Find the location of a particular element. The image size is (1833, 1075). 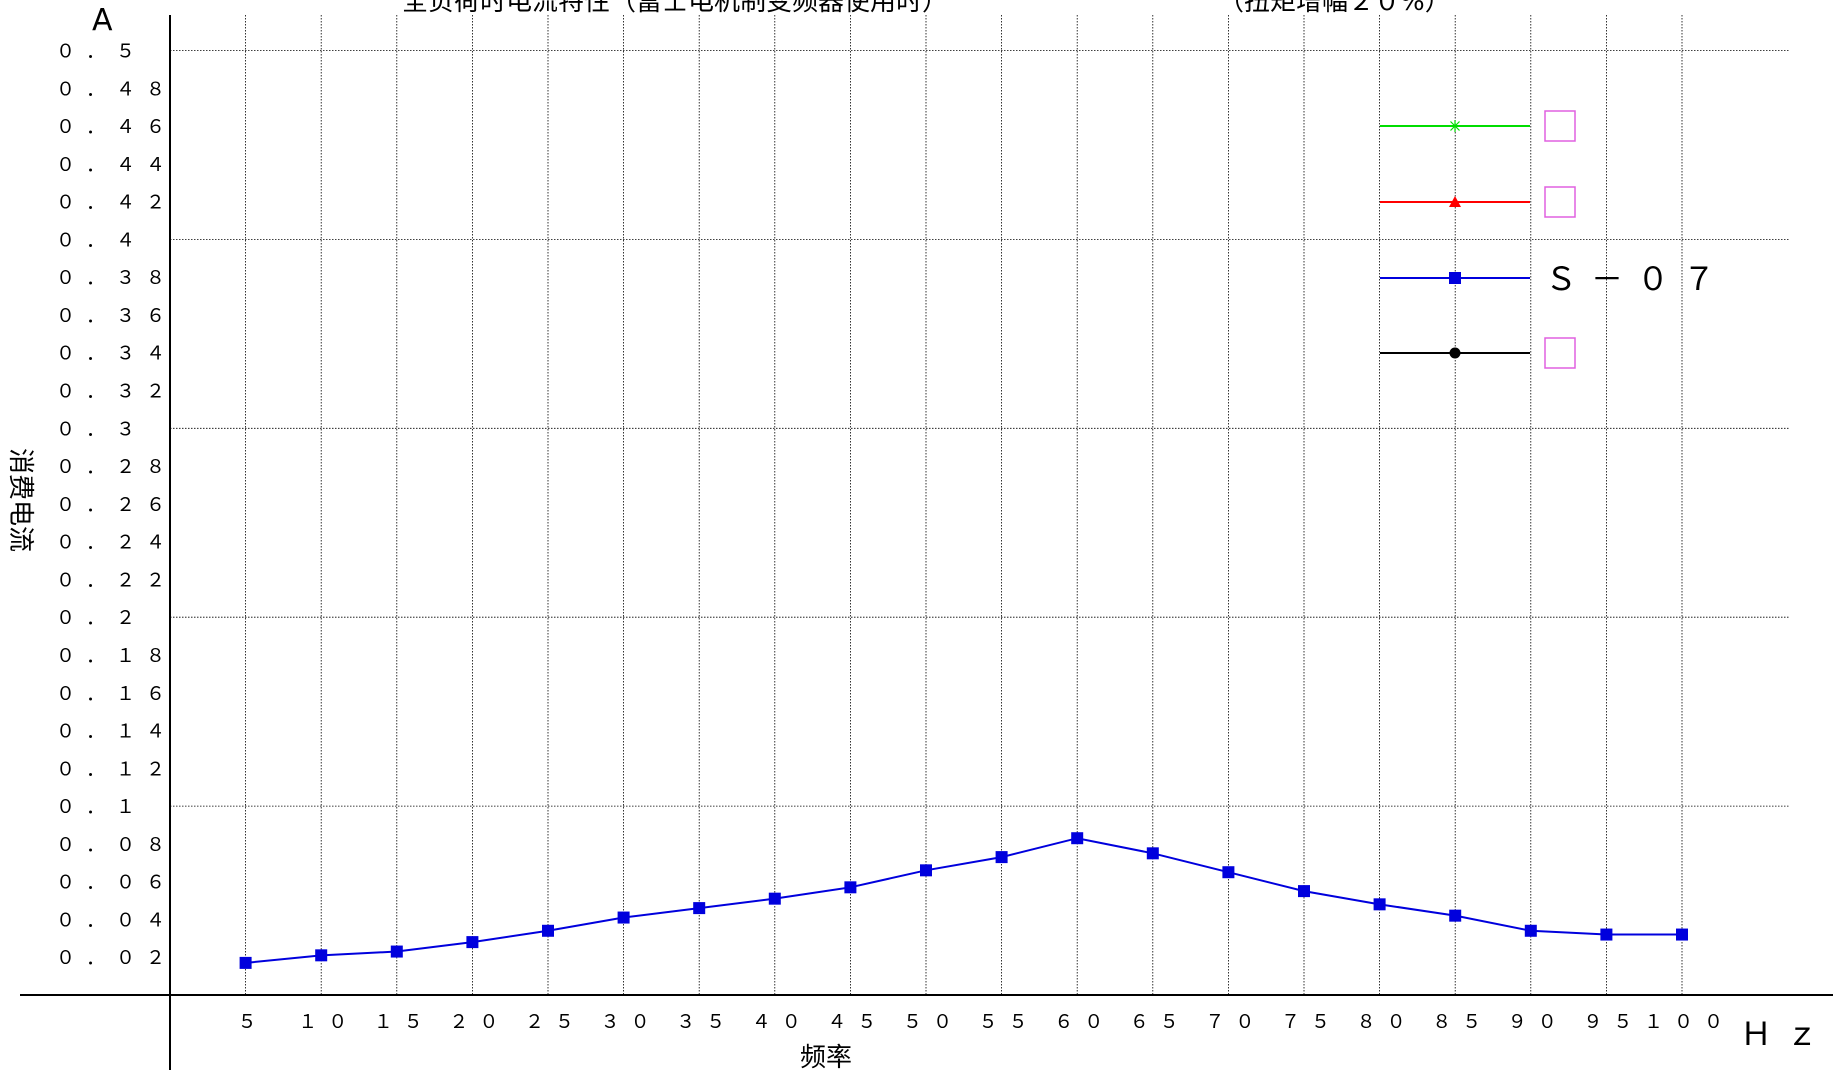

x-tick-label: ５５ is located at coordinates (1009, 1022).